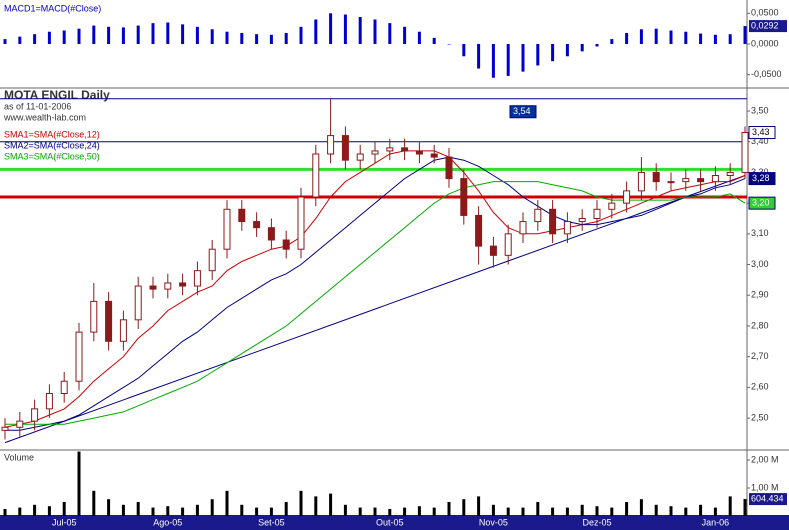  I want to click on y-tick-label: 2,60, so click(760, 387).